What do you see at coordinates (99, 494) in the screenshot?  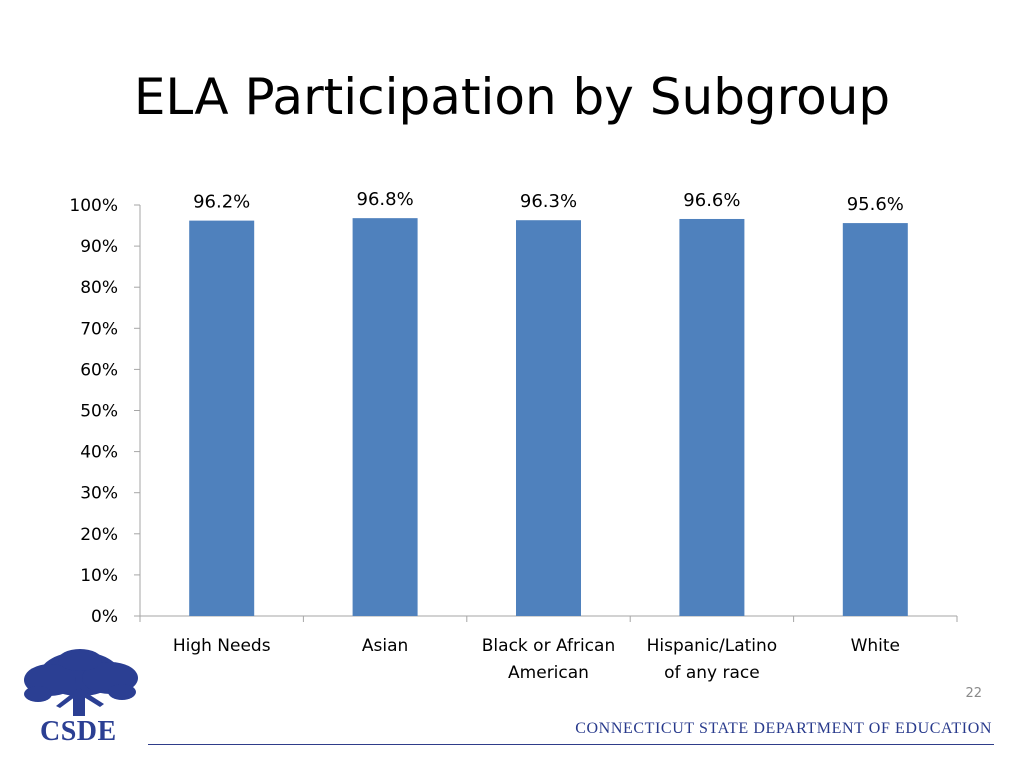 I see `y-tick-label: 30%` at bounding box center [99, 494].